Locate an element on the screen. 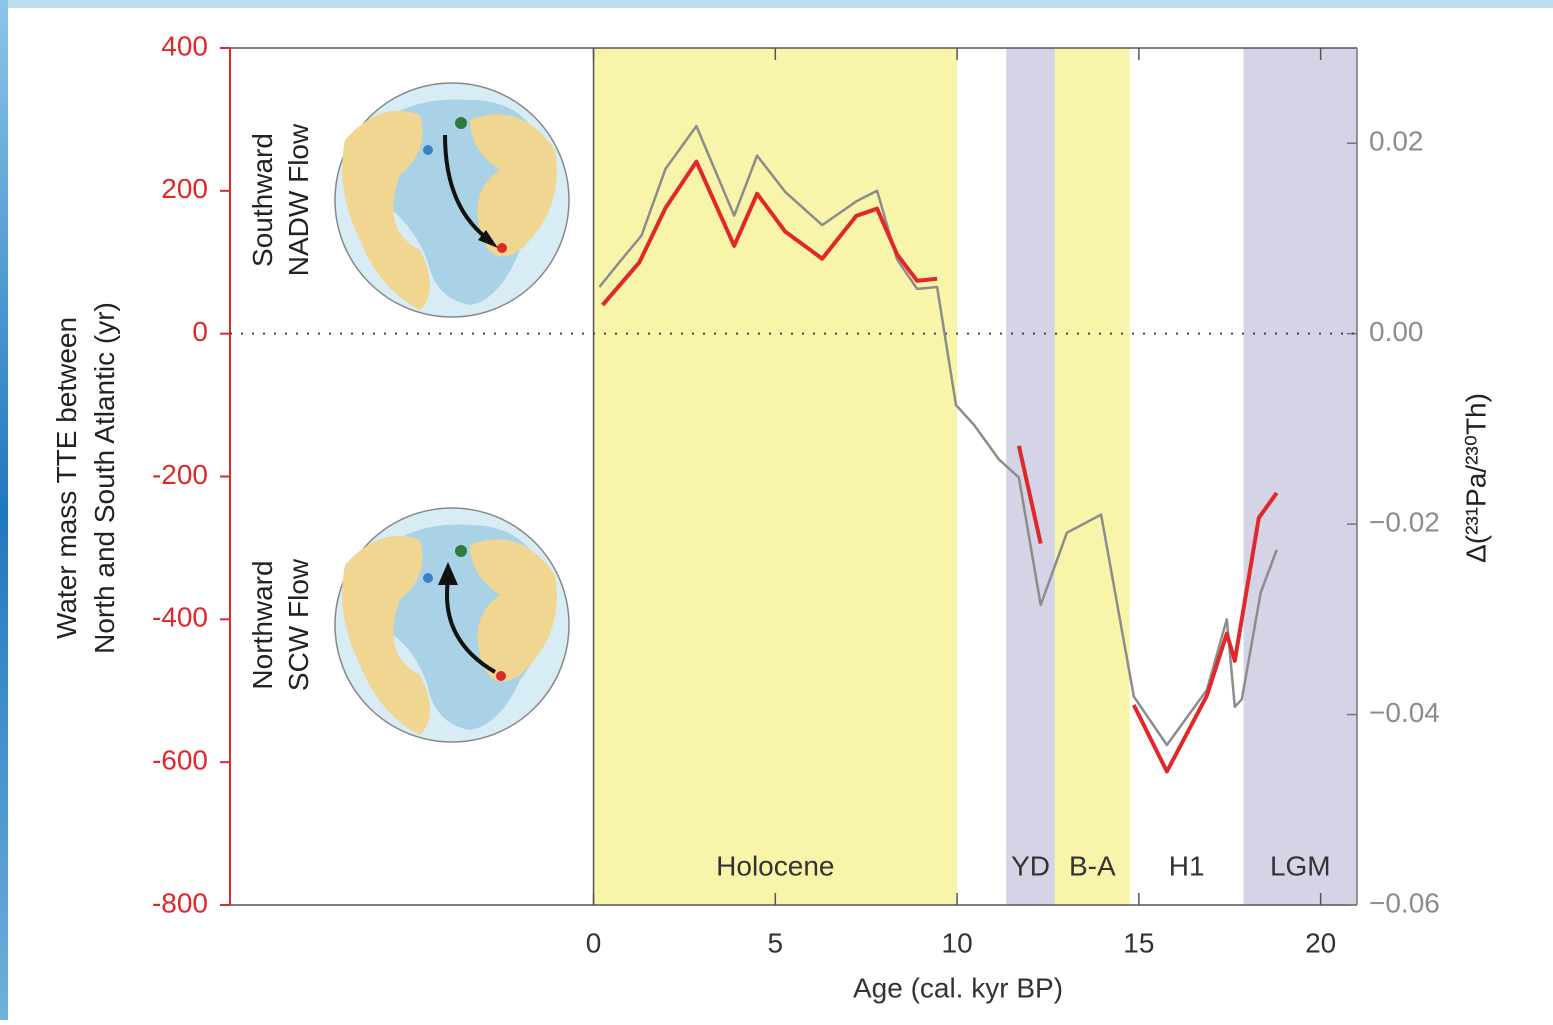 The image size is (1553, 1025). annotation: Southward NADW Flow is located at coordinates (280, 199).